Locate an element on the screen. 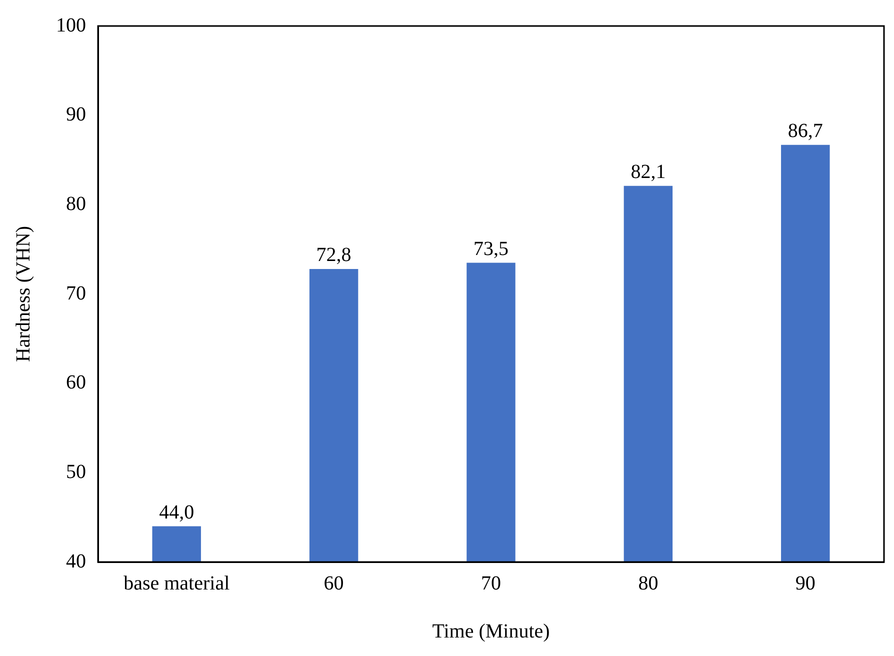 The height and width of the screenshot is (656, 894). y-tick-label: 40 is located at coordinates (76, 561).